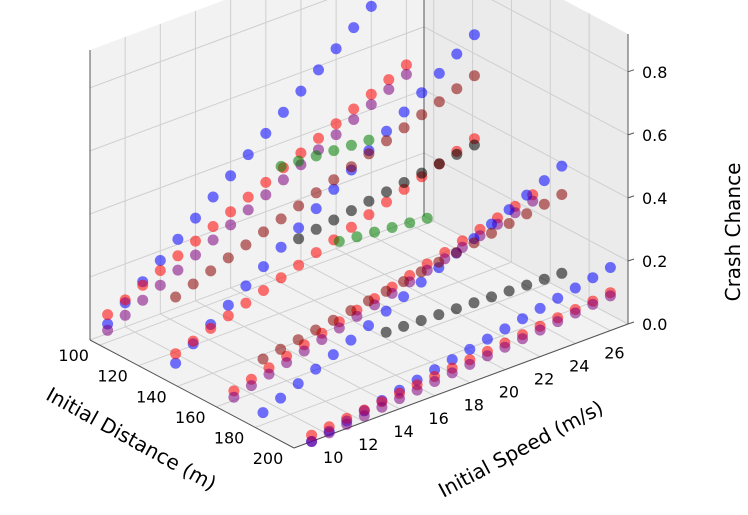  I want to click on z-tick-label: 0.2, so click(654, 261).